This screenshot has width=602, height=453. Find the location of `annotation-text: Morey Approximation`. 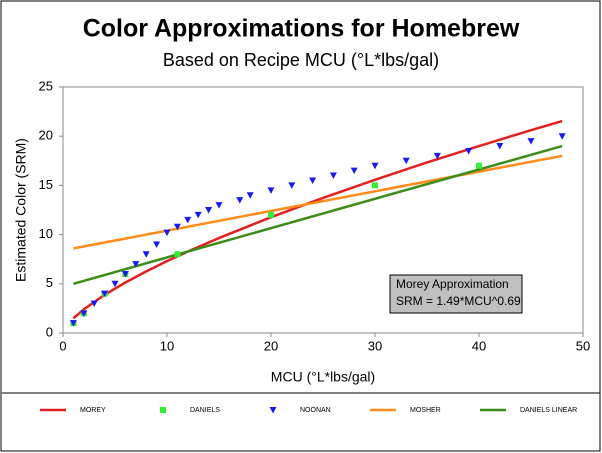

annotation-text: Morey Approximation is located at coordinates (452, 284).